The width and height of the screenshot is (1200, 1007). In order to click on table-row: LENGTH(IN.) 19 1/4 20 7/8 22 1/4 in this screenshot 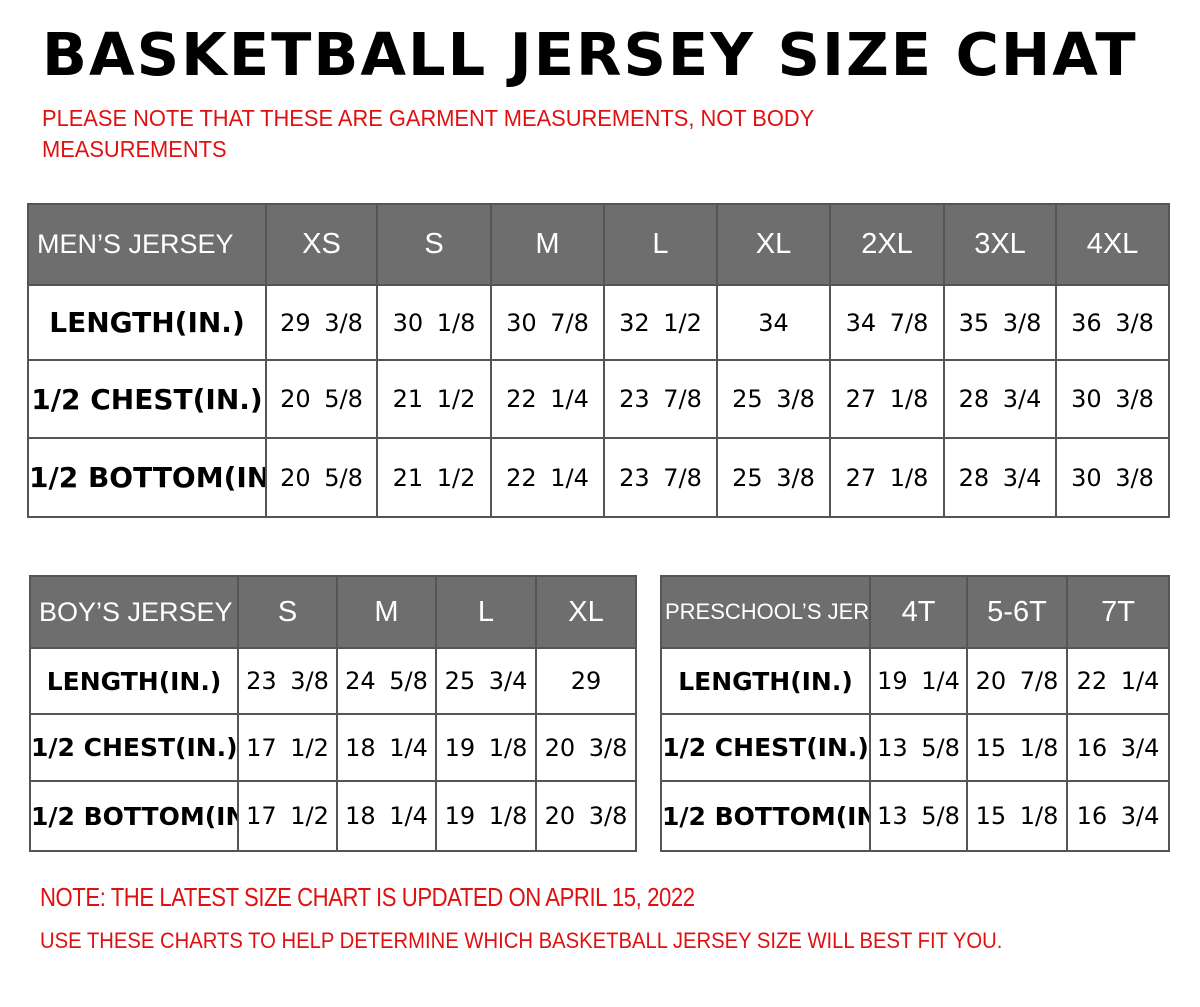, I will do `click(915, 681)`.